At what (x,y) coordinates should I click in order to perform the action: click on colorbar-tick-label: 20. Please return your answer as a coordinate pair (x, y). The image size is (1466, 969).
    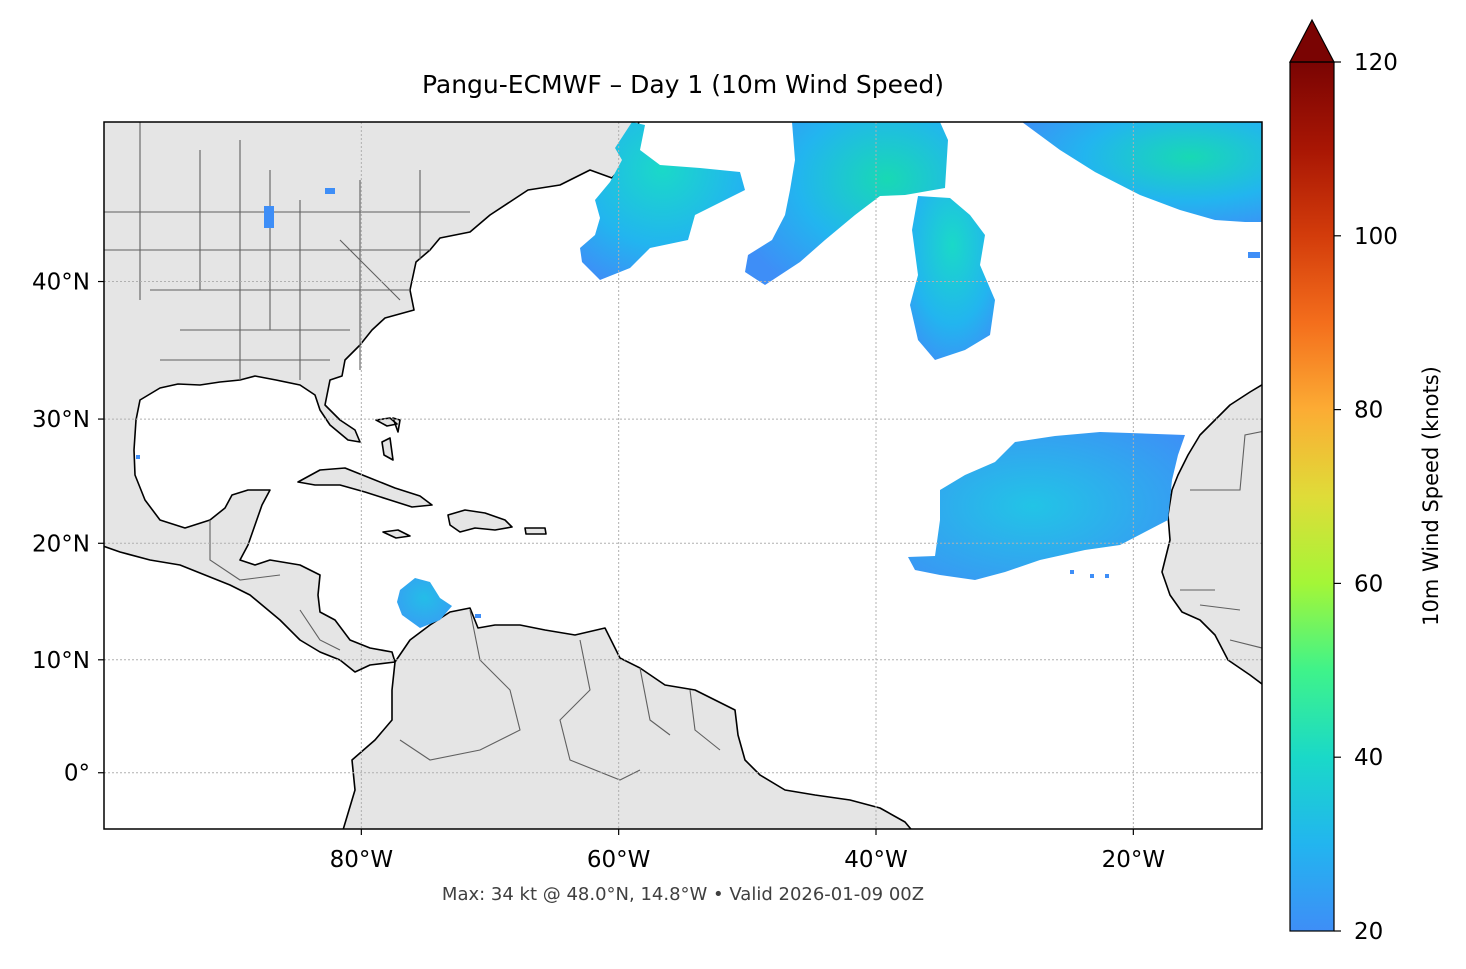
    Looking at the image, I should click on (1368, 932).